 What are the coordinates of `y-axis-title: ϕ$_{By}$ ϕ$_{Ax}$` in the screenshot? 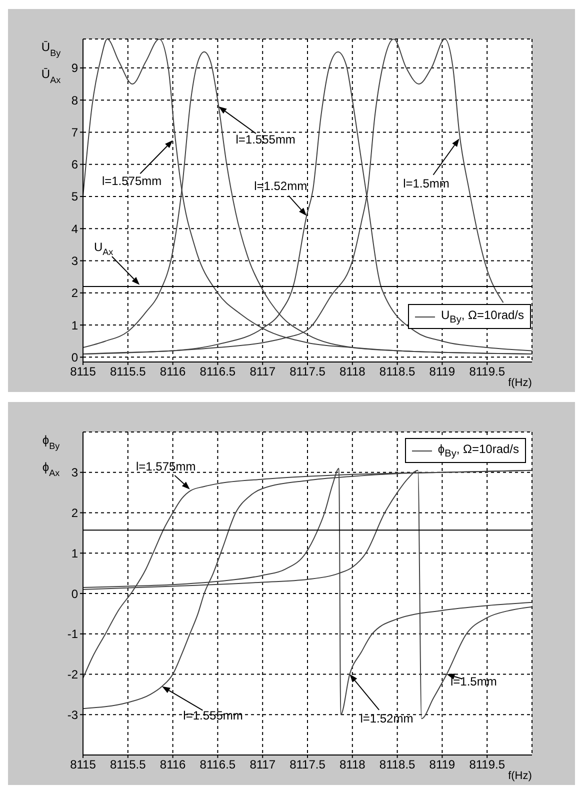 It's located at (51, 455).